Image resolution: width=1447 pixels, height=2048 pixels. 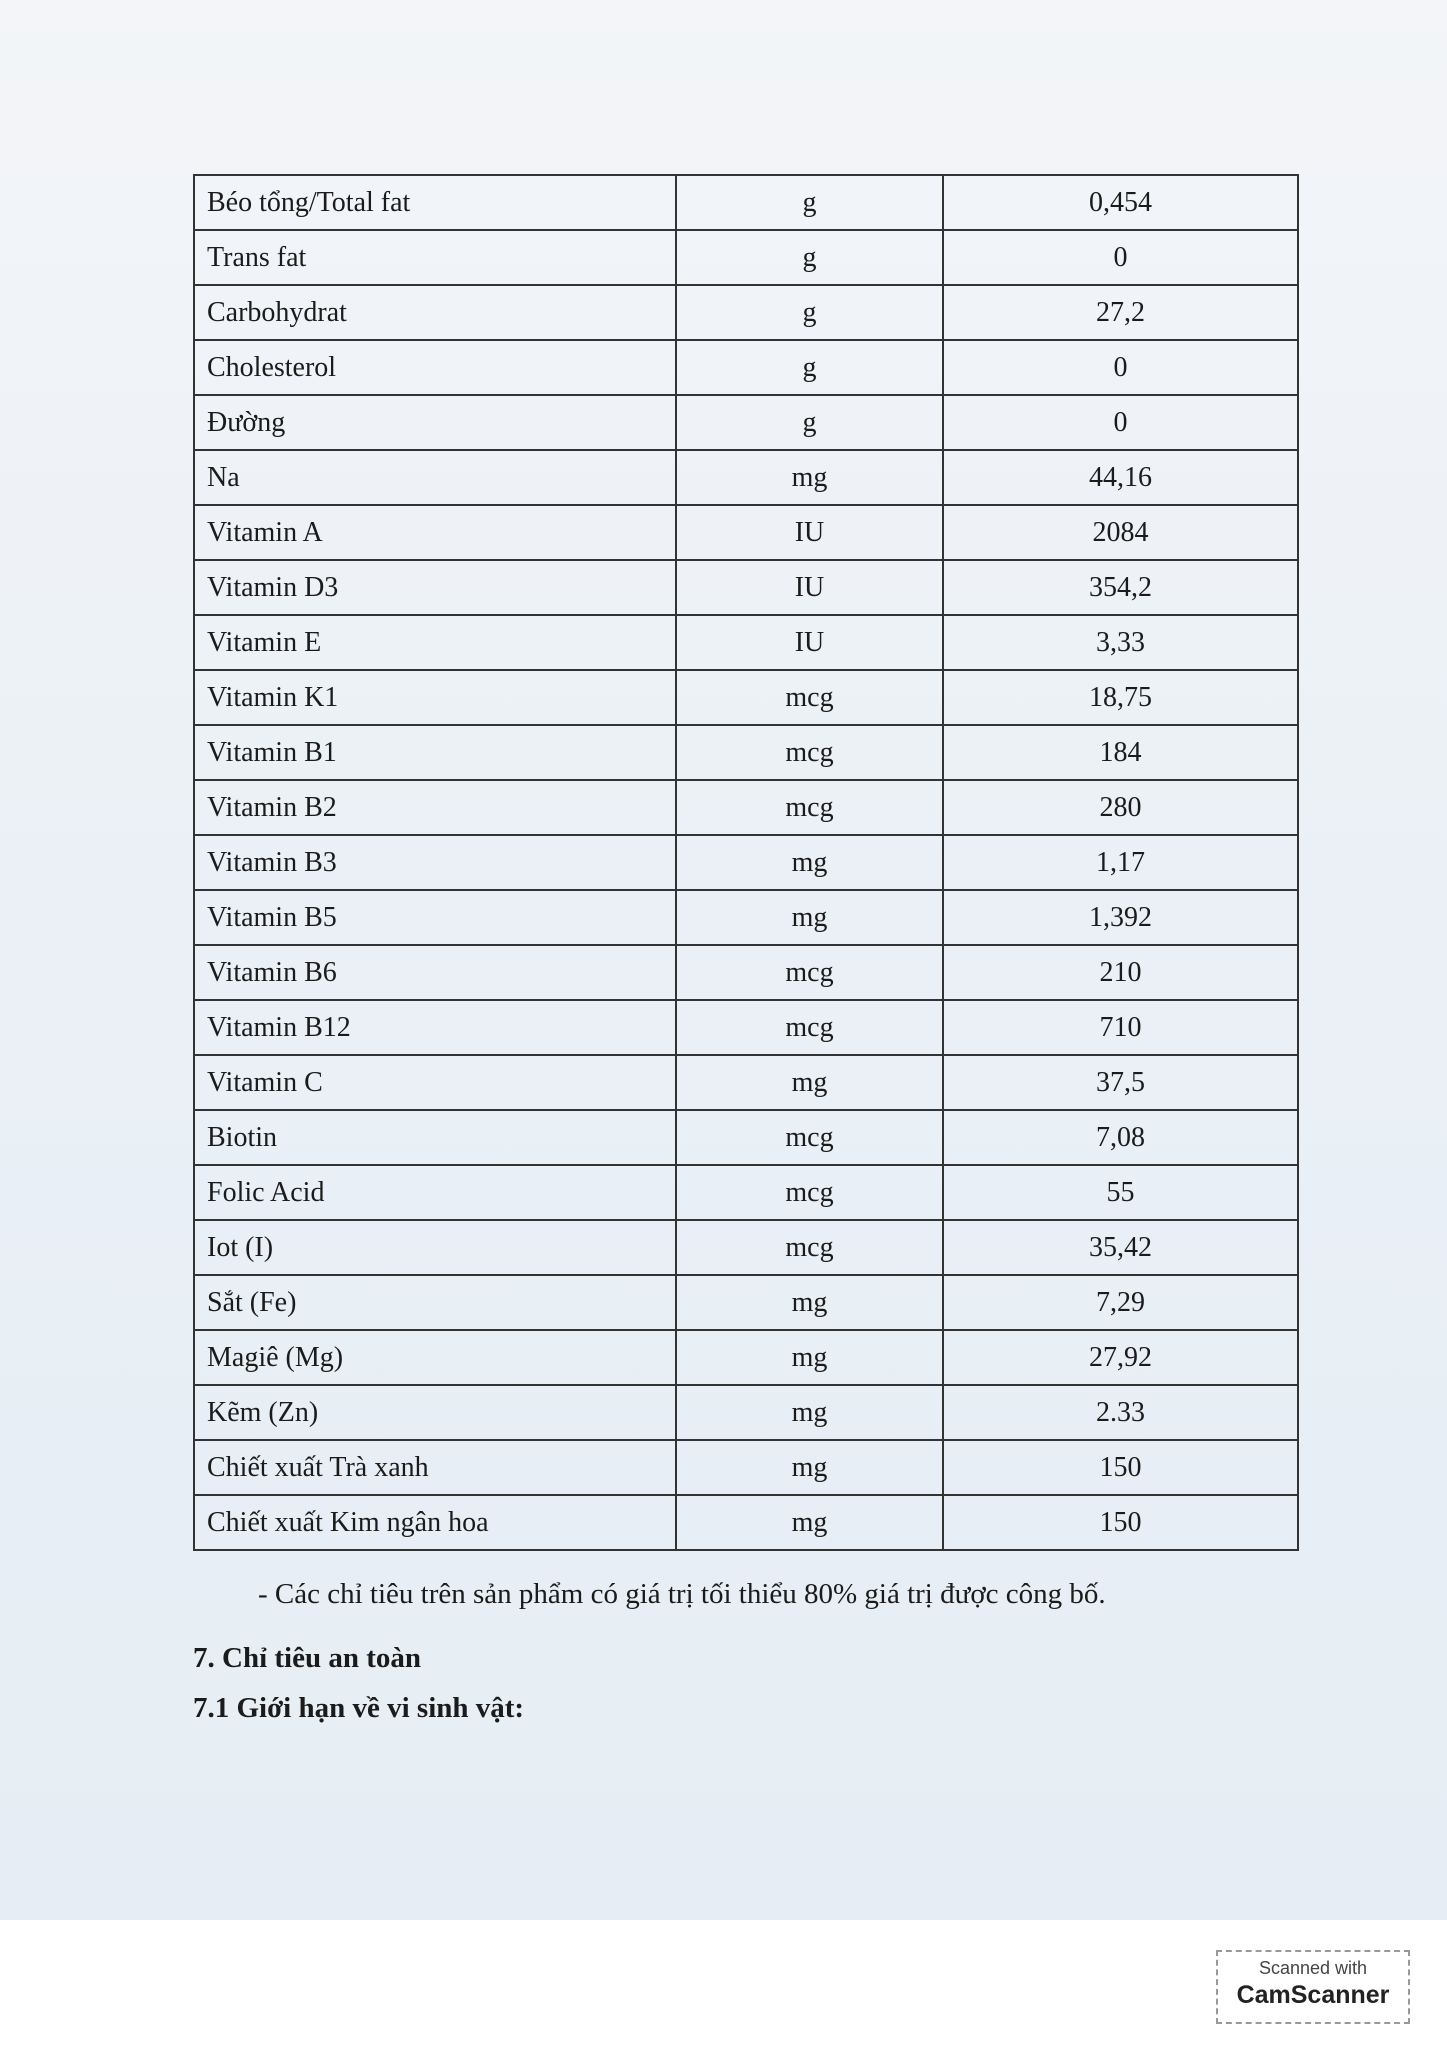 I want to click on table-row: Chiết xuất Trà xanh mg 150, so click(x=746, y=1467).